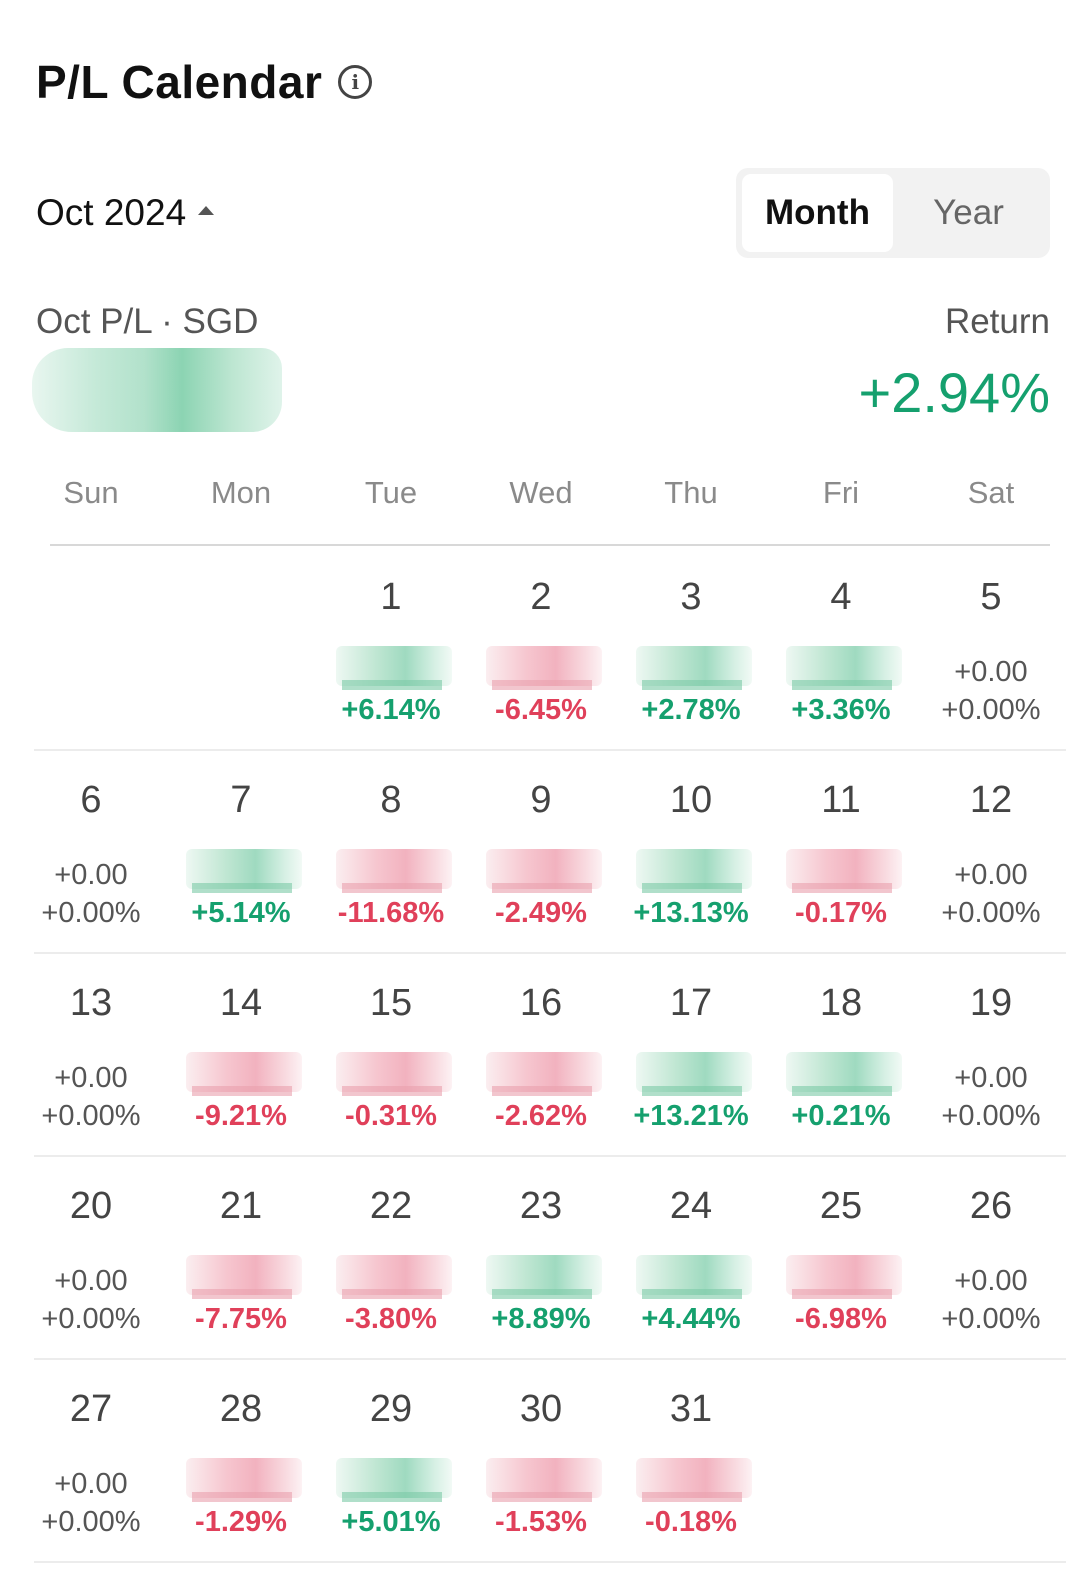 Image resolution: width=1080 pixels, height=1591 pixels. I want to click on day-cell: 9 -2.49%, so click(541, 852).